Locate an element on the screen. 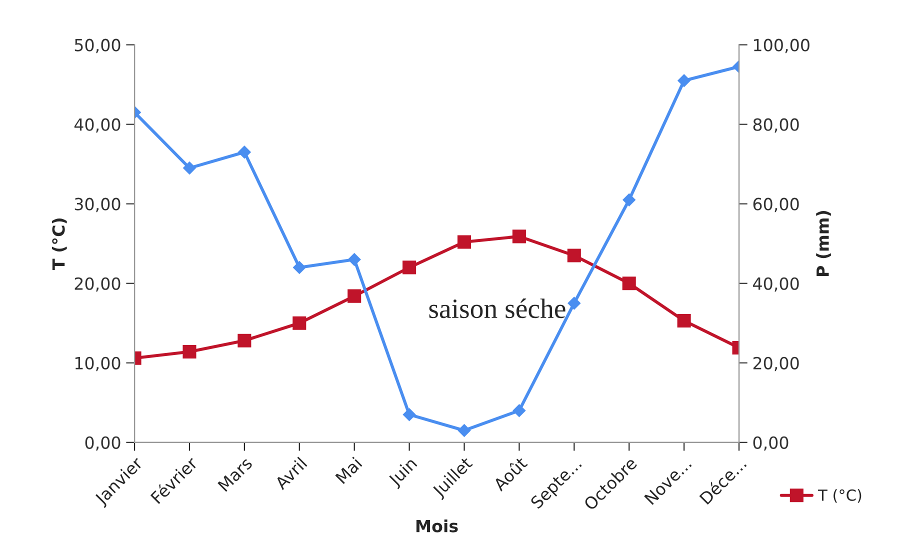 Image resolution: width=909 pixels, height=560 pixels. y-tick-label: 50,00 is located at coordinates (97, 46).